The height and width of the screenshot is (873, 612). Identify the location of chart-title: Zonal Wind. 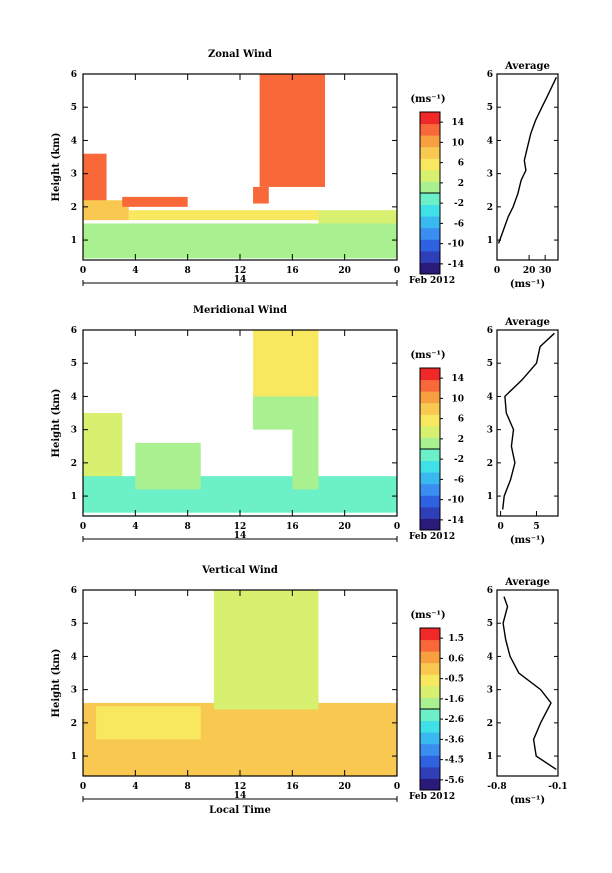
(240, 54).